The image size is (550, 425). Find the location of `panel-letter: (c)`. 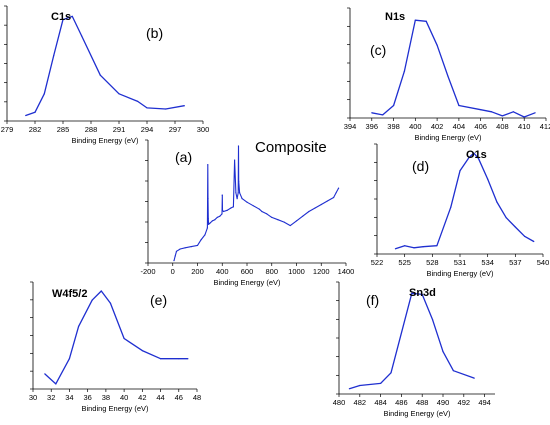

panel-letter: (c) is located at coordinates (378, 50).